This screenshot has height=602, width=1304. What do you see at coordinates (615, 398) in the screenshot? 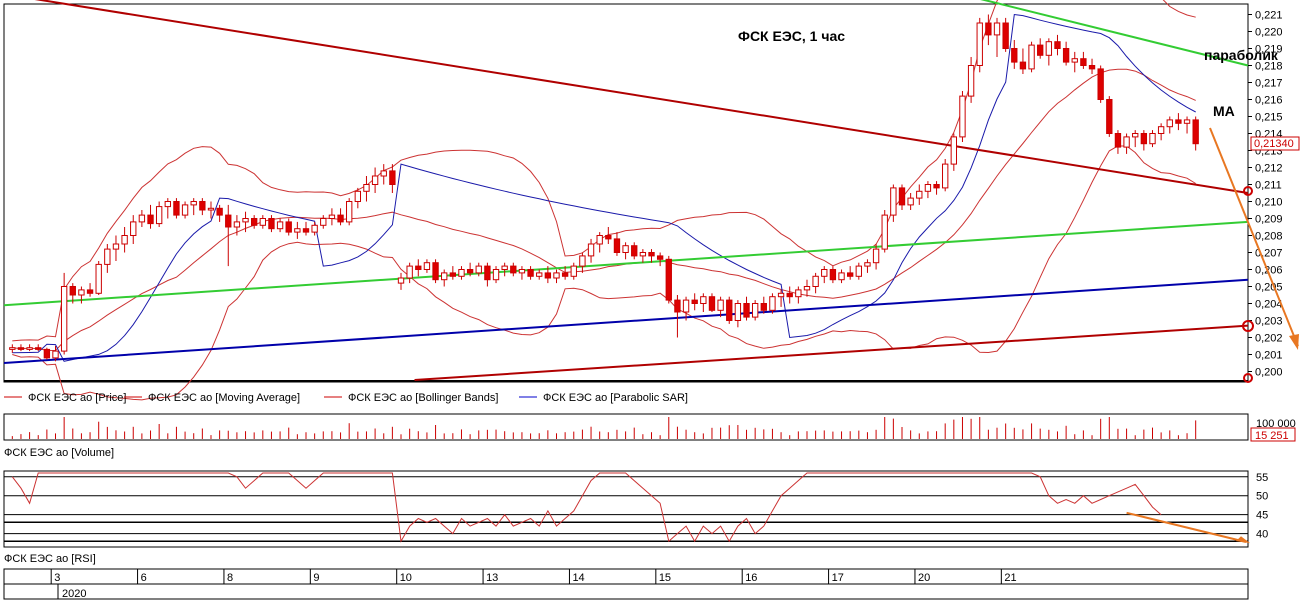
I see `legend-entry: ФСК ЕЭС ао [Parabolic SAR]` at bounding box center [615, 398].